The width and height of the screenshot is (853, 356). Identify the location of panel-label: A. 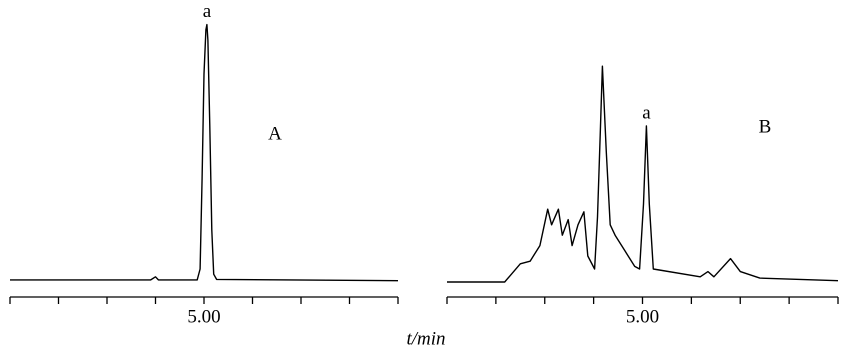
(275, 133).